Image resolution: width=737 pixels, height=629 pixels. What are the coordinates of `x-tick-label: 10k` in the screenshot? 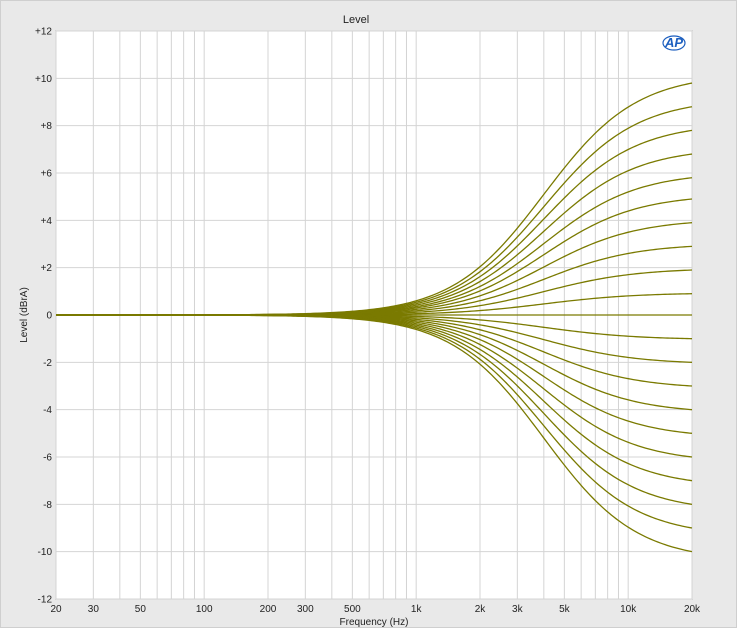 It's located at (628, 609).